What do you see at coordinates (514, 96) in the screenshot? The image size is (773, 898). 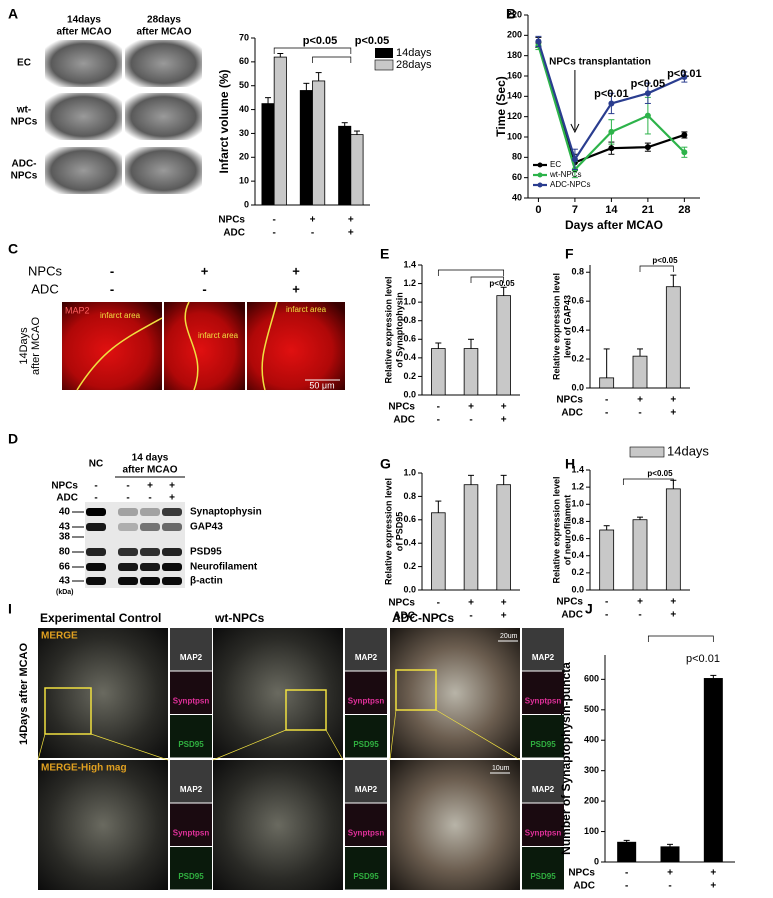 I see `y-tick-label: 140` at bounding box center [514, 96].